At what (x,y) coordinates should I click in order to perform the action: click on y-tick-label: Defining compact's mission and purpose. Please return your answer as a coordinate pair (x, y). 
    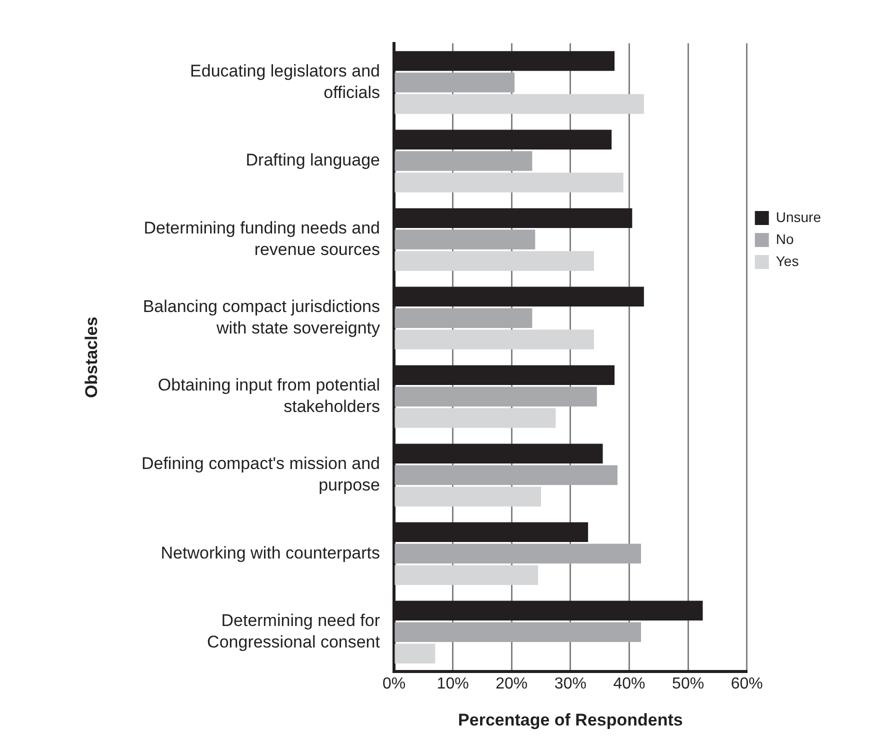
    Looking at the image, I should click on (260, 474).